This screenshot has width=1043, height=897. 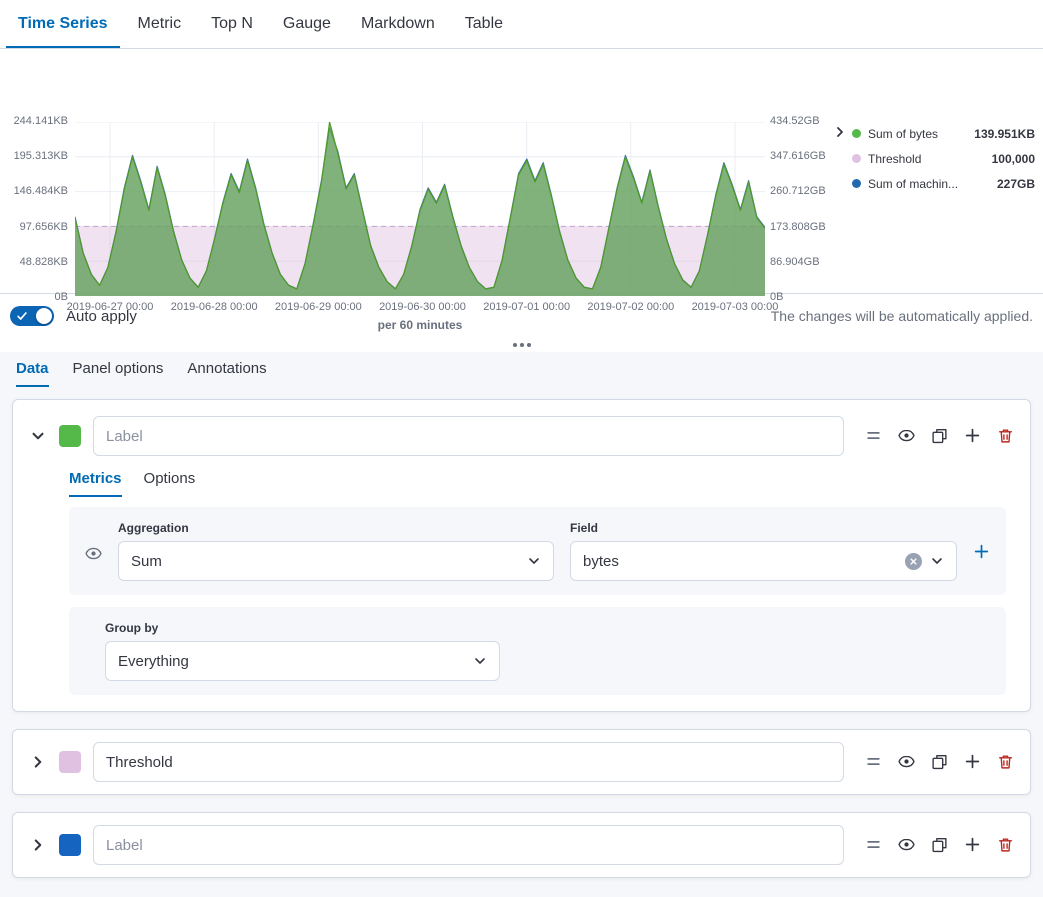 I want to click on series-subtabs: Metrics Options, so click(x=537, y=483).